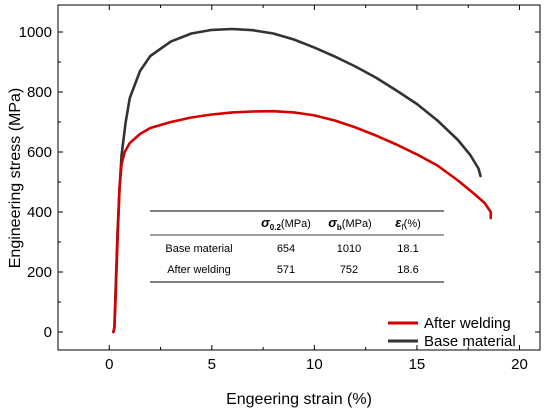  What do you see at coordinates (39, 152) in the screenshot?
I see `y-tick-label: 600` at bounding box center [39, 152].